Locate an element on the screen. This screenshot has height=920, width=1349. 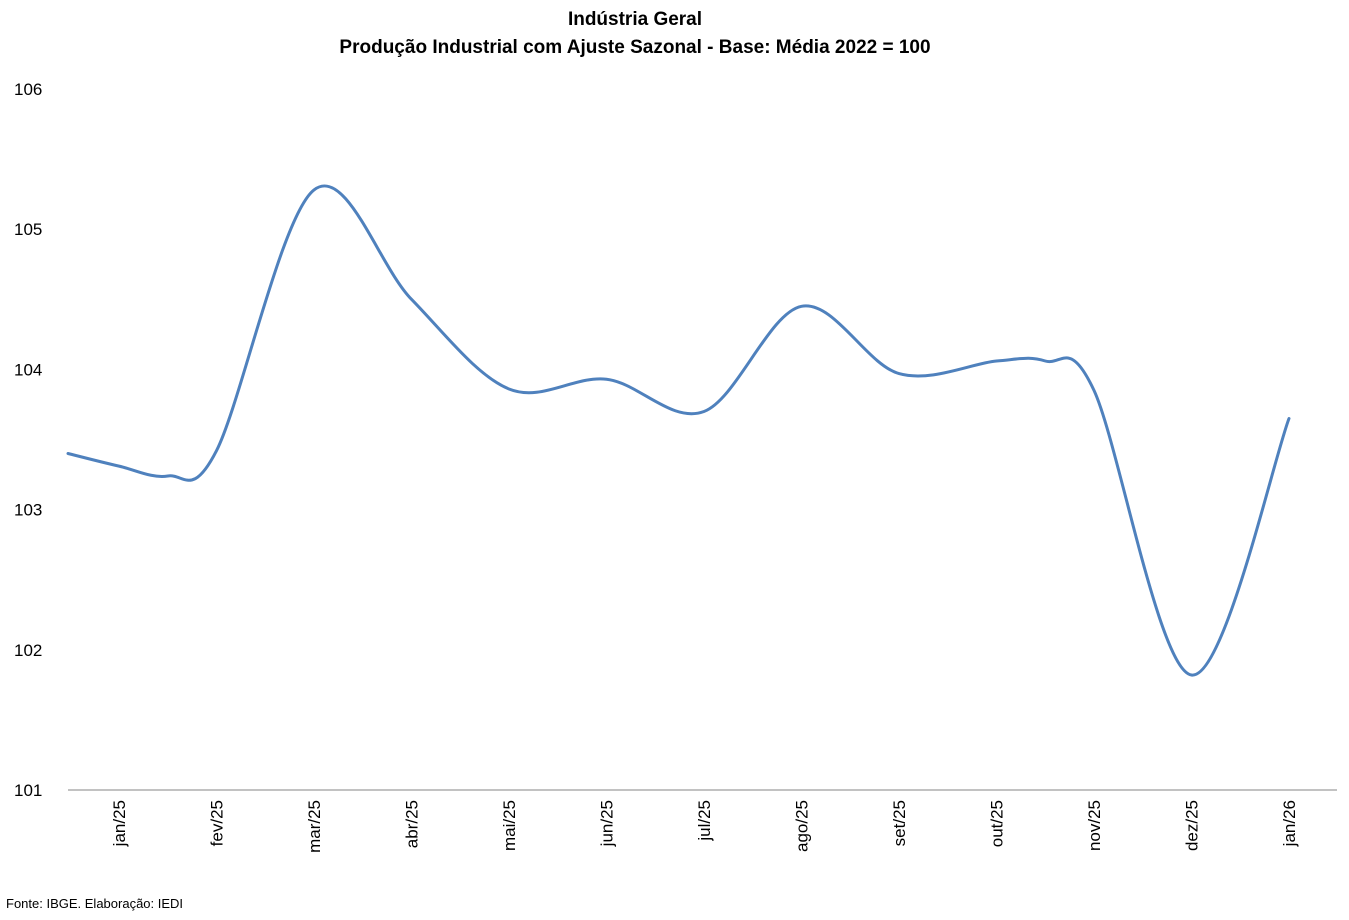
x-tick-label: jul/25 is located at coordinates (704, 821).